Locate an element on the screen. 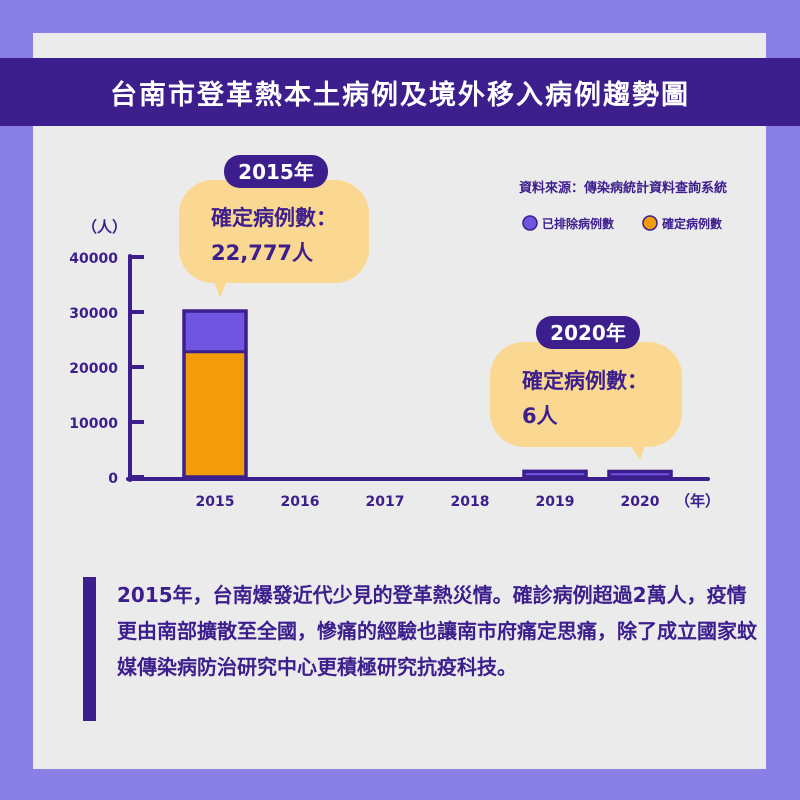  callout-2020-tag is located at coordinates (588, 332).